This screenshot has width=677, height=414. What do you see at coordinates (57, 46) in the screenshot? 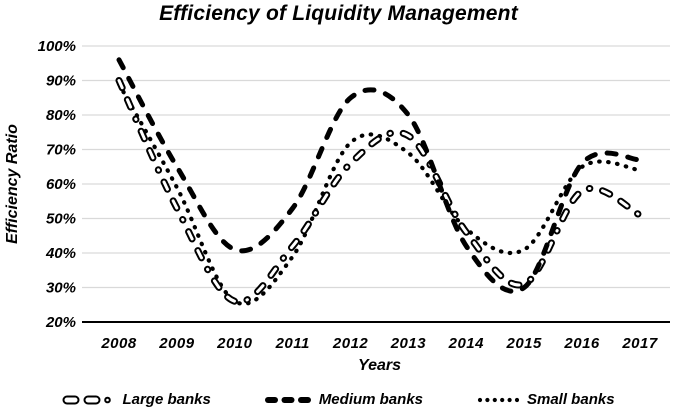
I see `y-tick-label: 100%` at bounding box center [57, 46].